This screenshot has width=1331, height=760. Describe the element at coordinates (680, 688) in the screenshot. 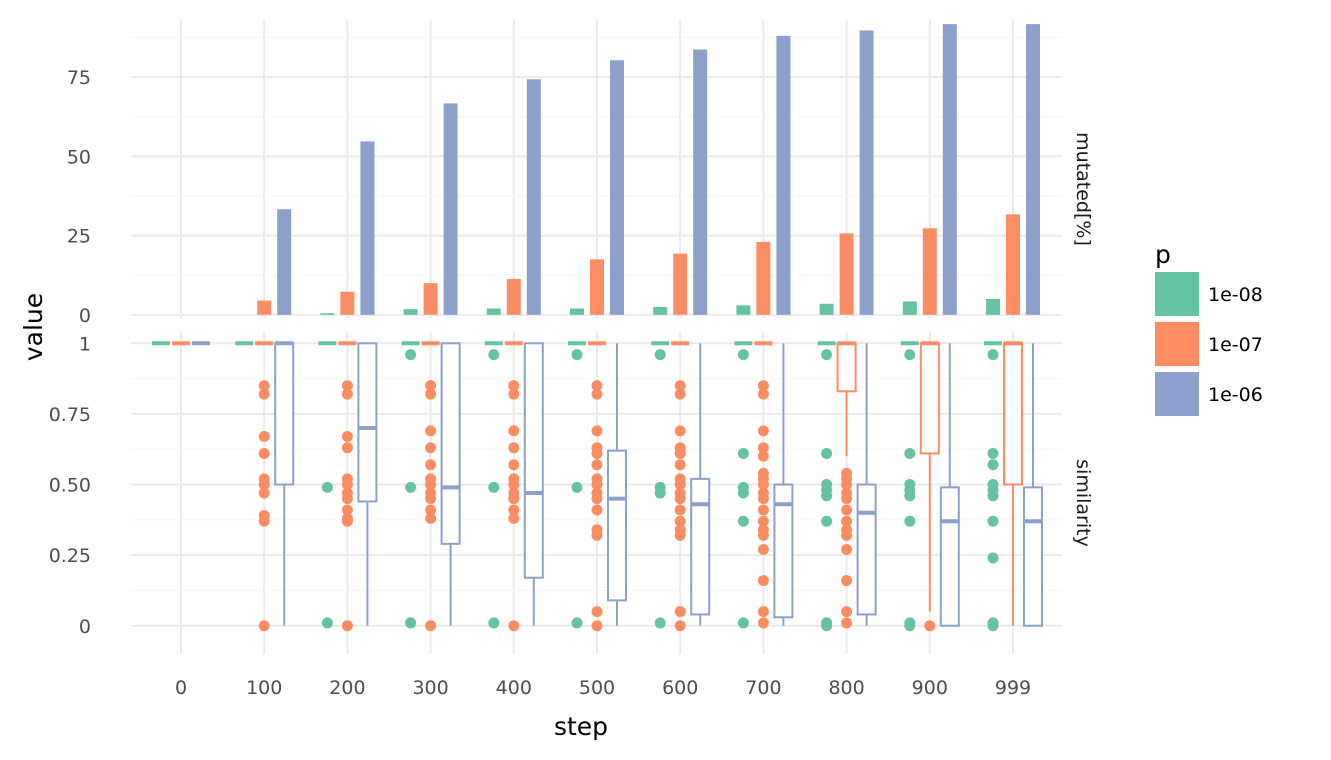

I see `x-tick-label: 600` at that location.